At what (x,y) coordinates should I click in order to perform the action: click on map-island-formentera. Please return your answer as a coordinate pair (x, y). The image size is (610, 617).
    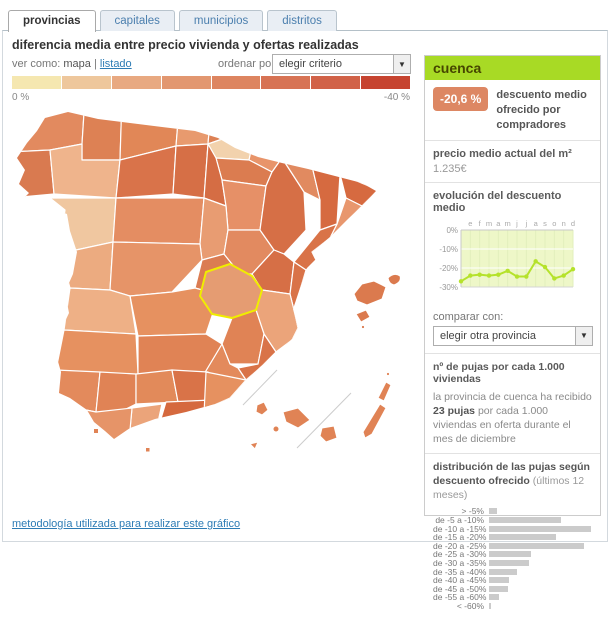
    Looking at the image, I should click on (363, 327).